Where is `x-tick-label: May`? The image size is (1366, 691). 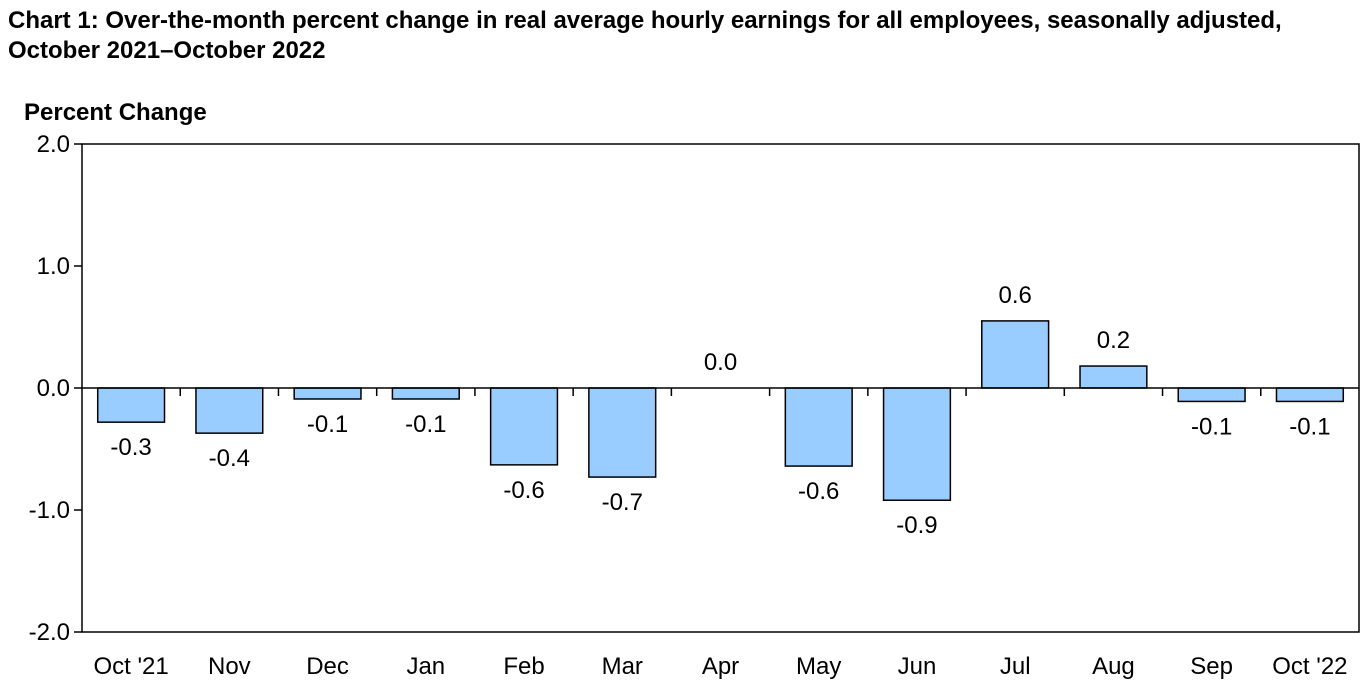 x-tick-label: May is located at coordinates (818, 666).